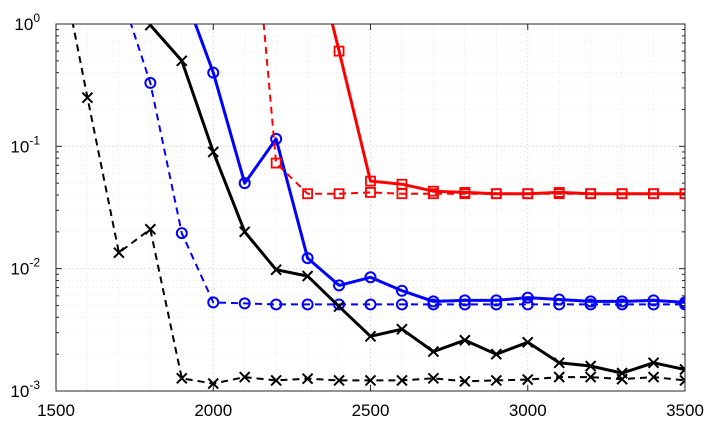 Image resolution: width=720 pixels, height=432 pixels. I want to click on x-tick-label: 2500, so click(371, 410).